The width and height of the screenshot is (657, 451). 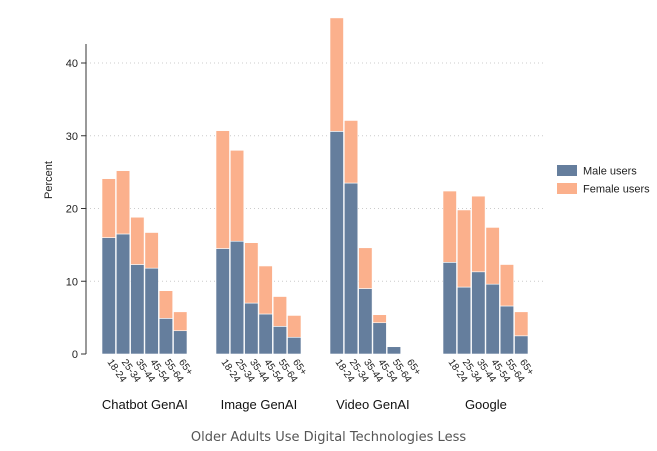 I want to click on group-label: Chatbot GenAI, so click(x=145, y=404).